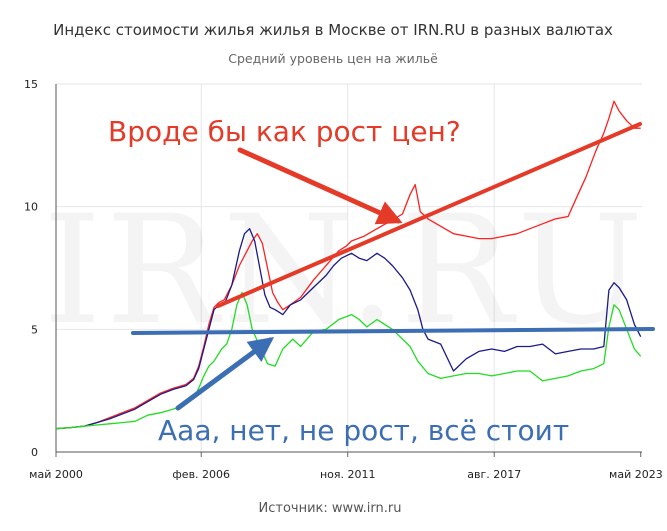  What do you see at coordinates (320, 186) in the screenshot?
I see `red-arrow` at bounding box center [320, 186].